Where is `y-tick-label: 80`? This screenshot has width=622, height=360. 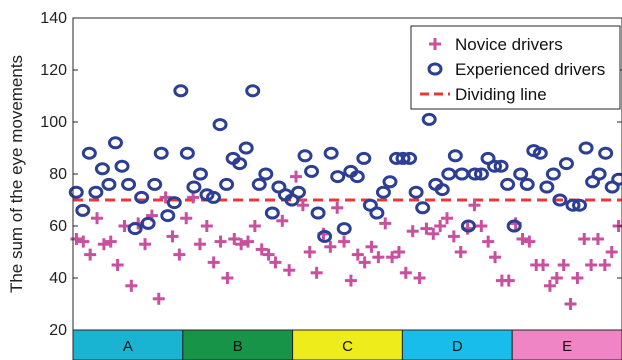 y-tick-label: 80 is located at coordinates (58, 174).